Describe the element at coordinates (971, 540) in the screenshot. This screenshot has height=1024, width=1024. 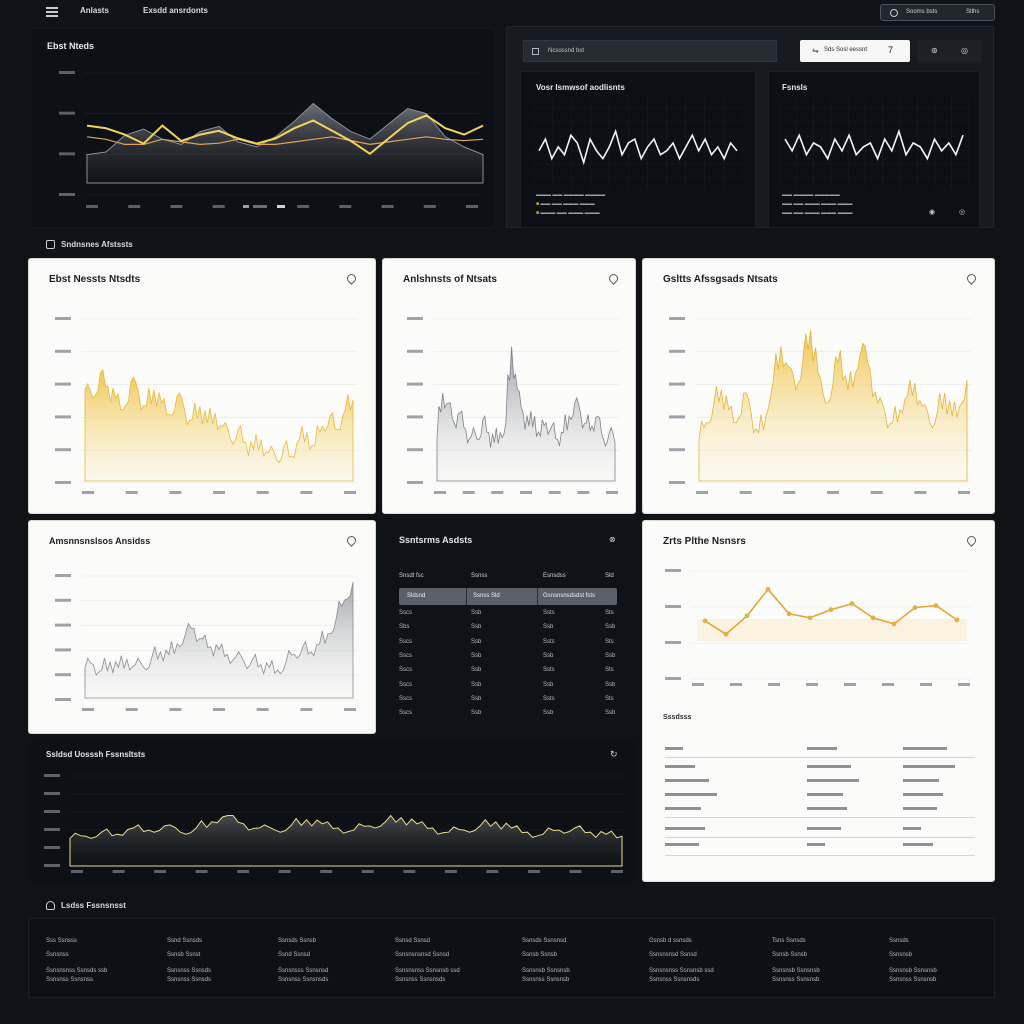
I see `card-6-info-icon` at that location.